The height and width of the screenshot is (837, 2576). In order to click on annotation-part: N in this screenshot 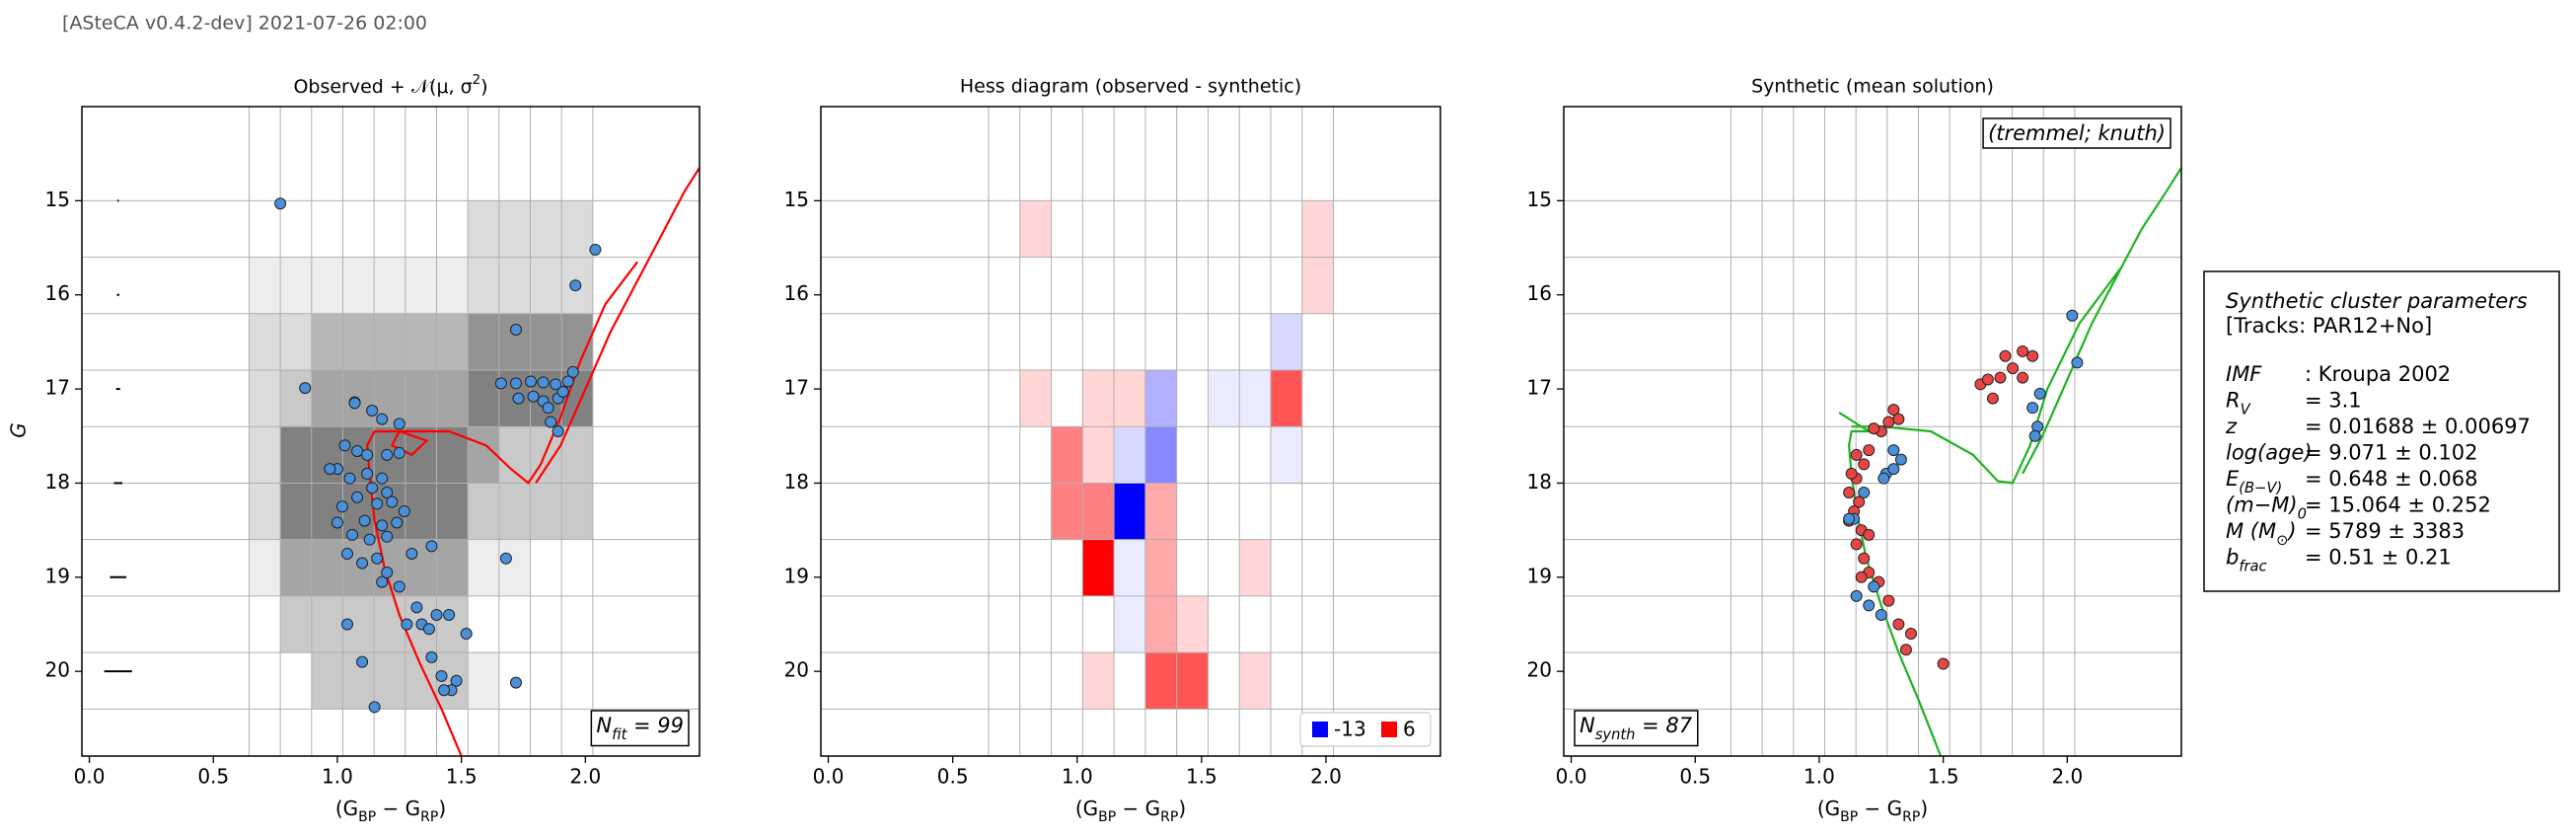, I will do `click(1587, 726)`.